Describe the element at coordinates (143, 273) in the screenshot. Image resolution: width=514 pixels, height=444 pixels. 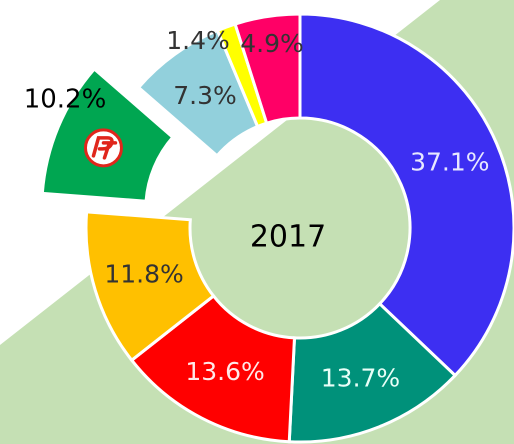
I see `data-label: 11.8%` at that location.